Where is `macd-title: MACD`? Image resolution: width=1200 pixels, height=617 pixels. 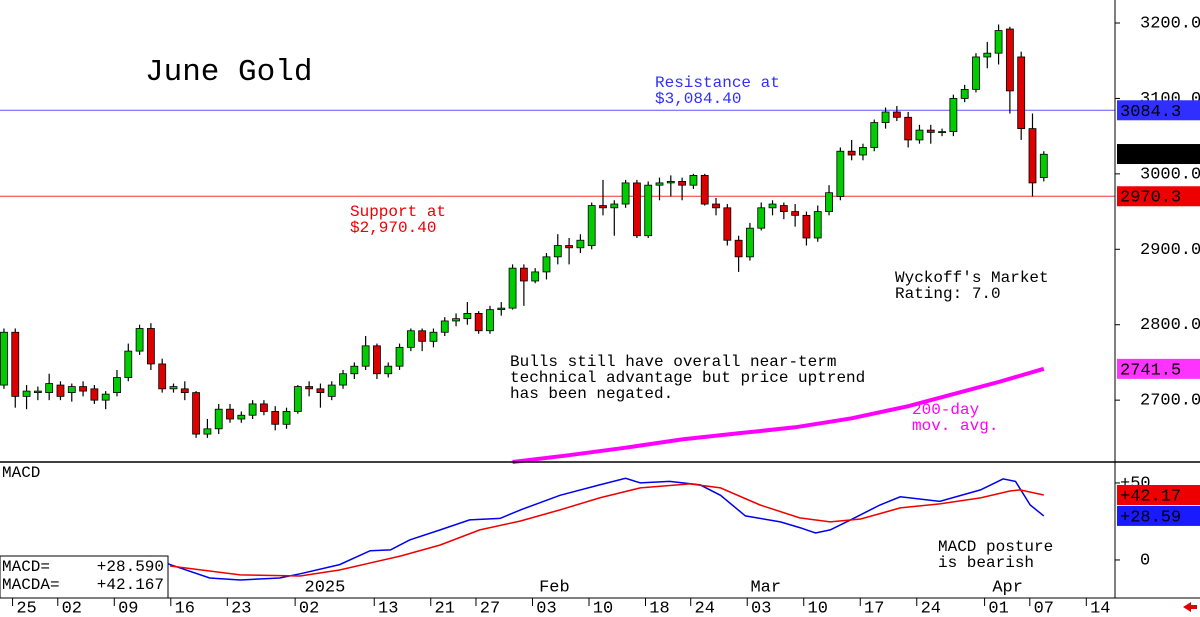 macd-title: MACD is located at coordinates (21, 473).